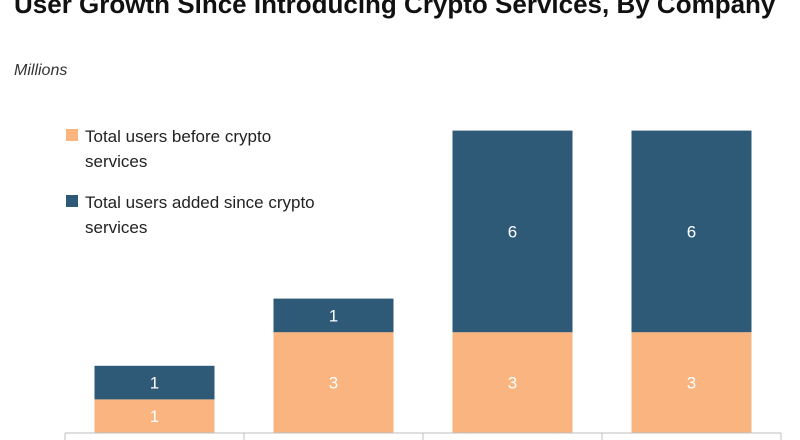  I want to click on data-label-before-3: 3, so click(691, 383).